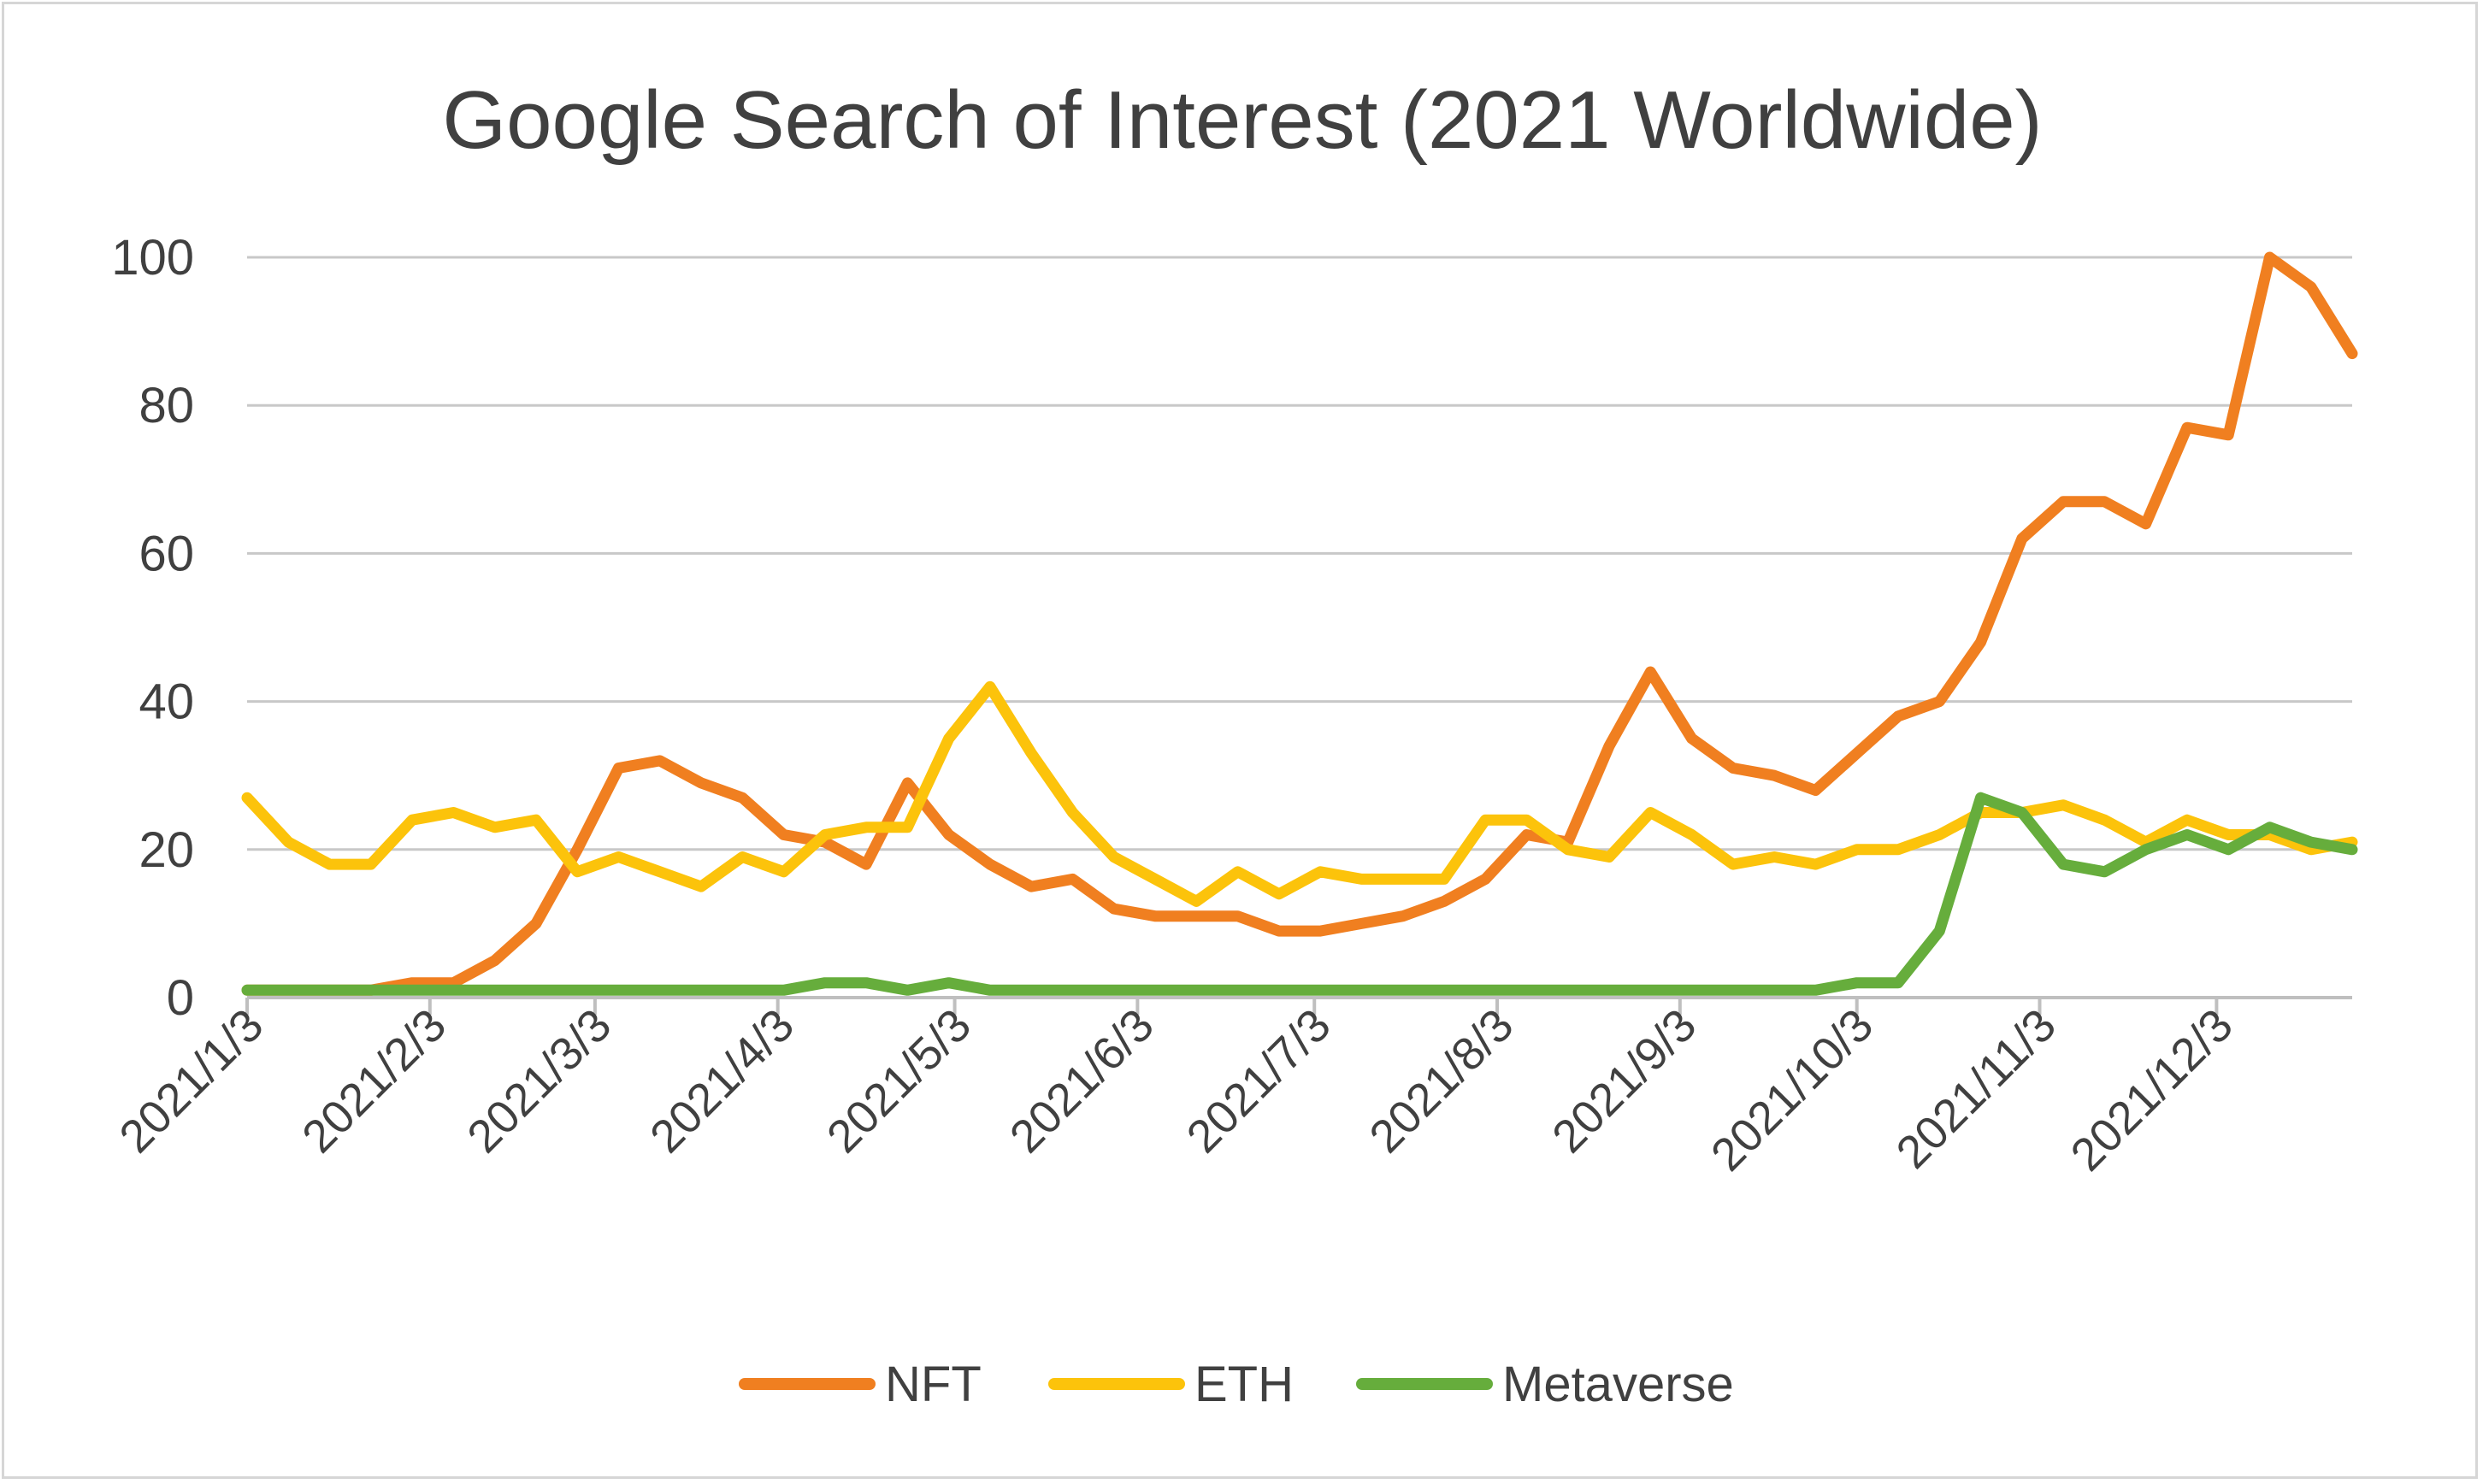  What do you see at coordinates (722, 1081) in the screenshot?
I see `x-tick-label: 2021/4/3` at bounding box center [722, 1081].